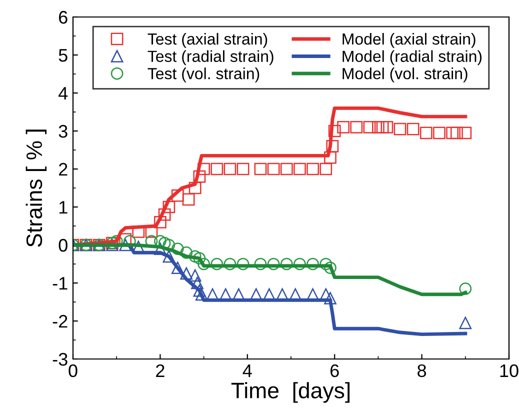 The height and width of the screenshot is (414, 519). I want to click on y-axis-title: Strains [ % ], so click(36, 188).